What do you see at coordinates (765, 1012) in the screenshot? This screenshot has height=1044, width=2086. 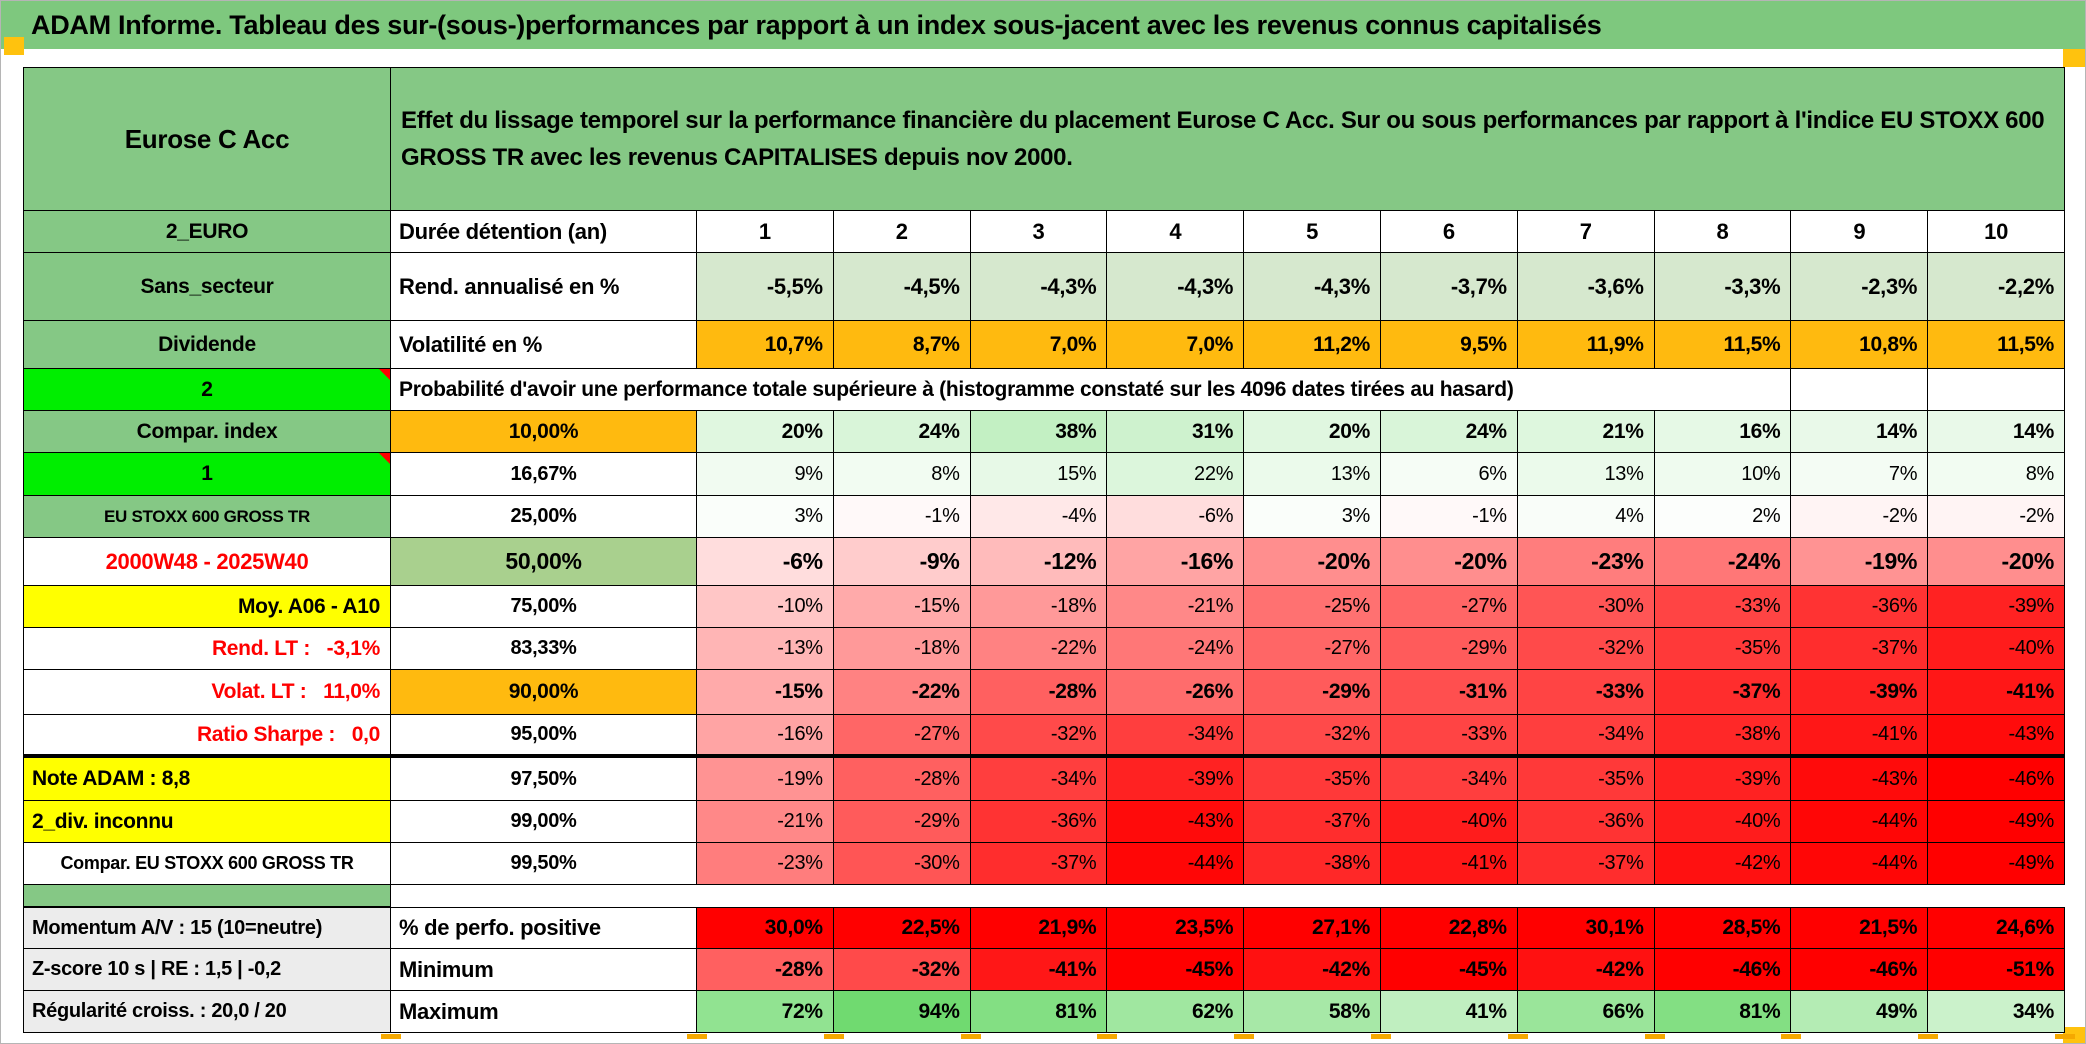 I see `value-cell: 72%` at bounding box center [765, 1012].